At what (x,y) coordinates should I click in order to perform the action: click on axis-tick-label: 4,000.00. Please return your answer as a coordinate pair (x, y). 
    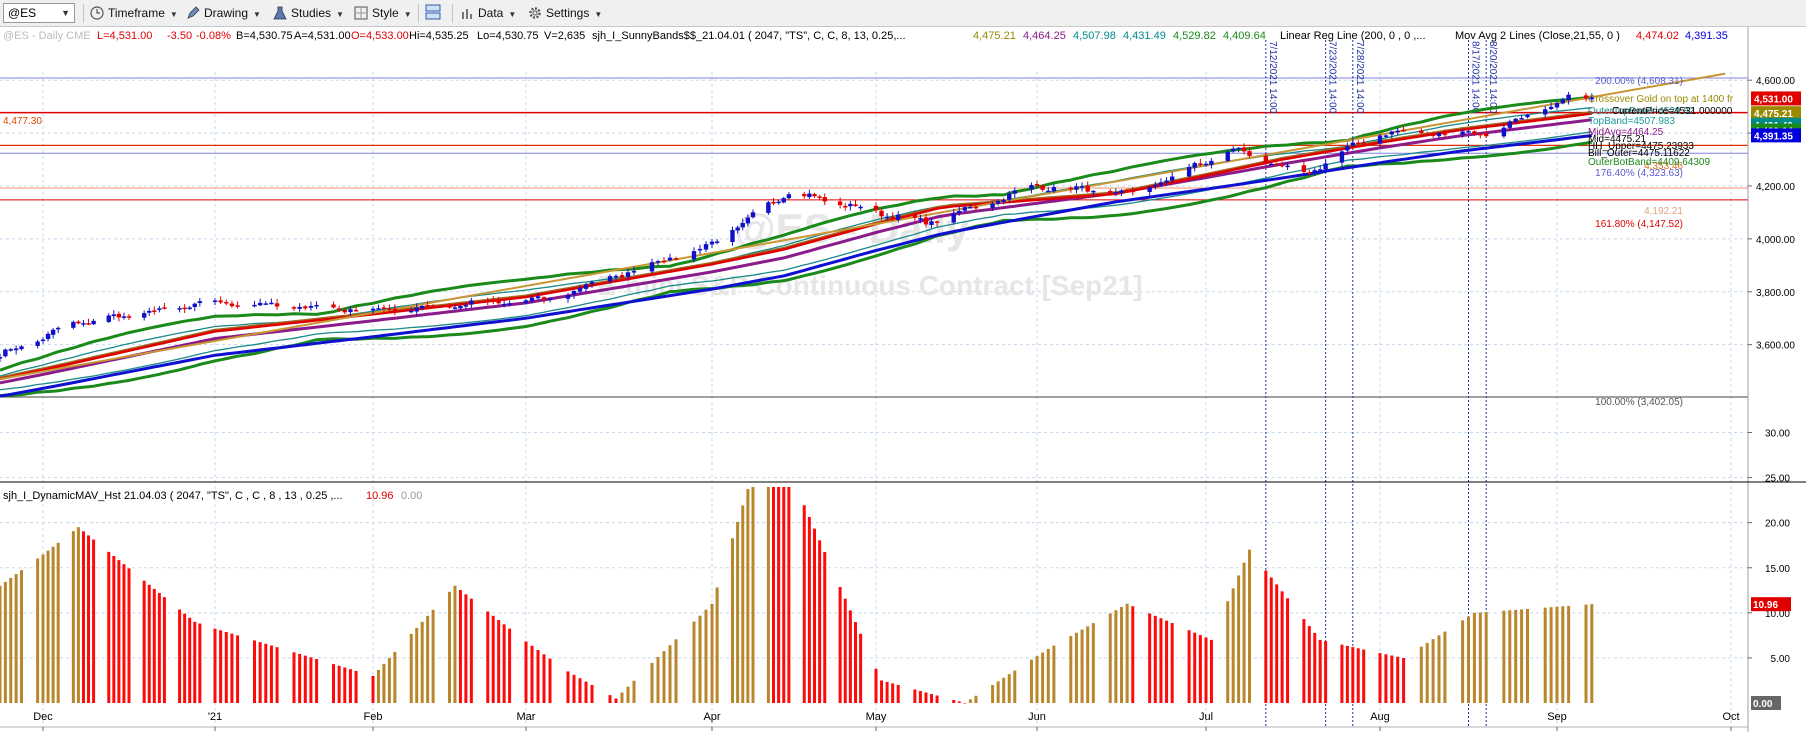
    Looking at the image, I should click on (1775, 240).